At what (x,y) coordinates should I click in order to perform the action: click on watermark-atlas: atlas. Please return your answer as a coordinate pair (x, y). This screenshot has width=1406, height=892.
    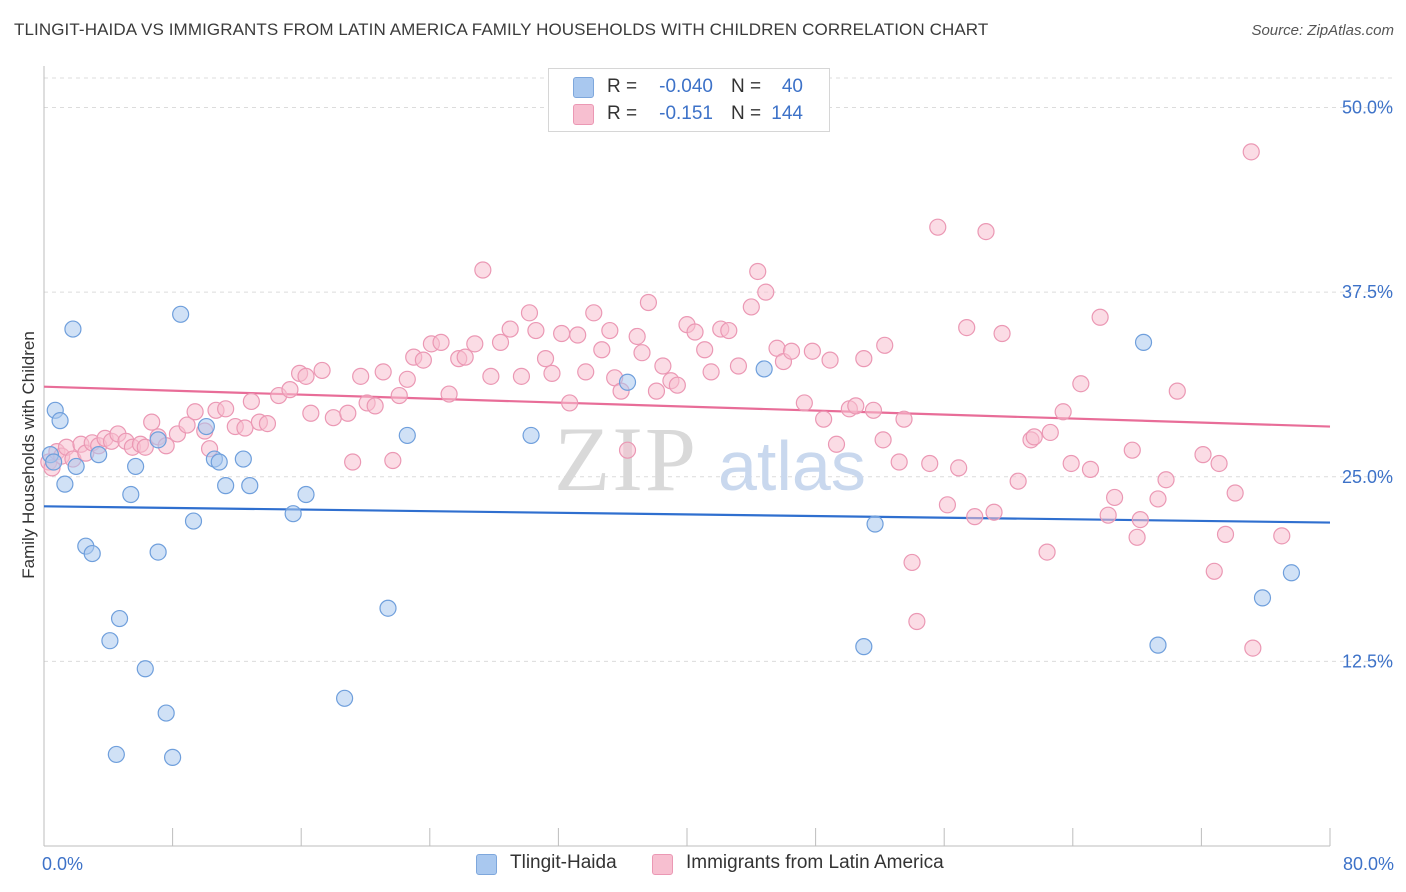
    Looking at the image, I should click on (792, 466).